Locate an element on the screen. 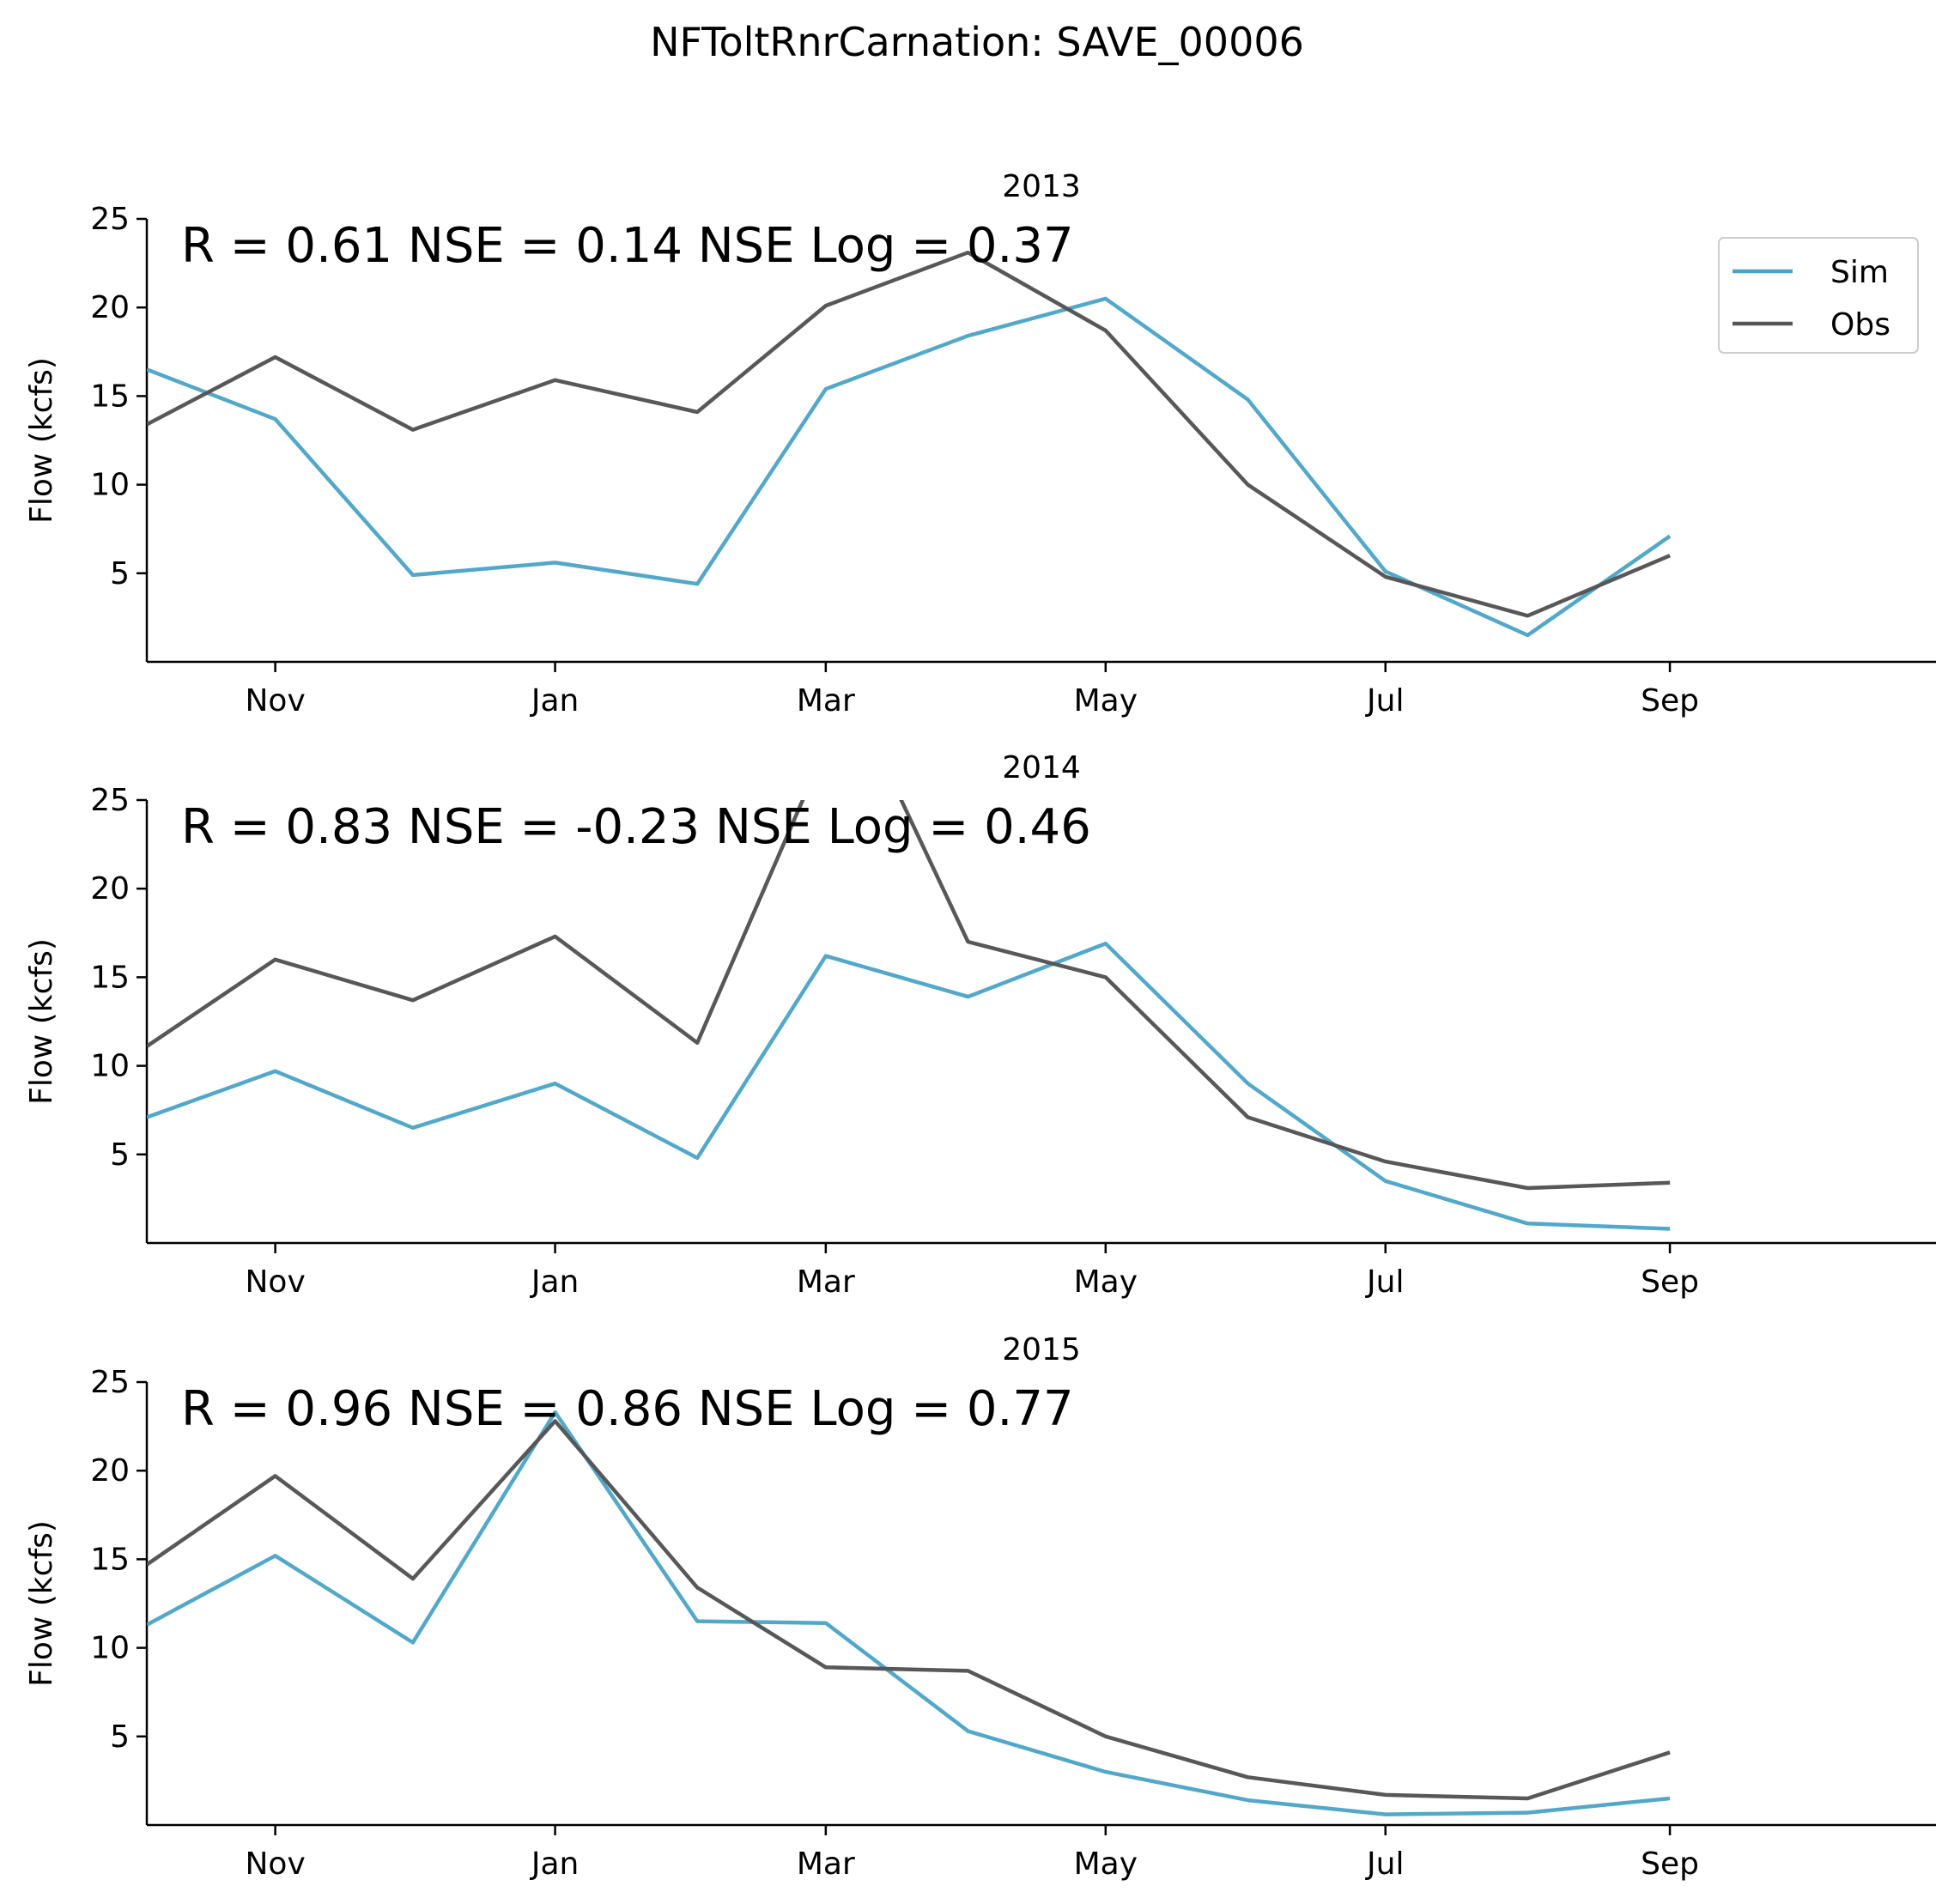  stats-annotation: R = 0.61 NSE = 0.14 NSE Log = 0.37 is located at coordinates (627, 246).